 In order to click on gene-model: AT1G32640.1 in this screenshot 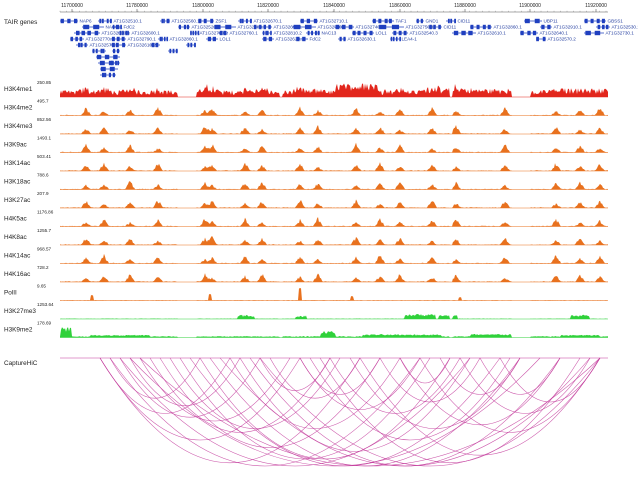, I will do `click(544, 33)`.